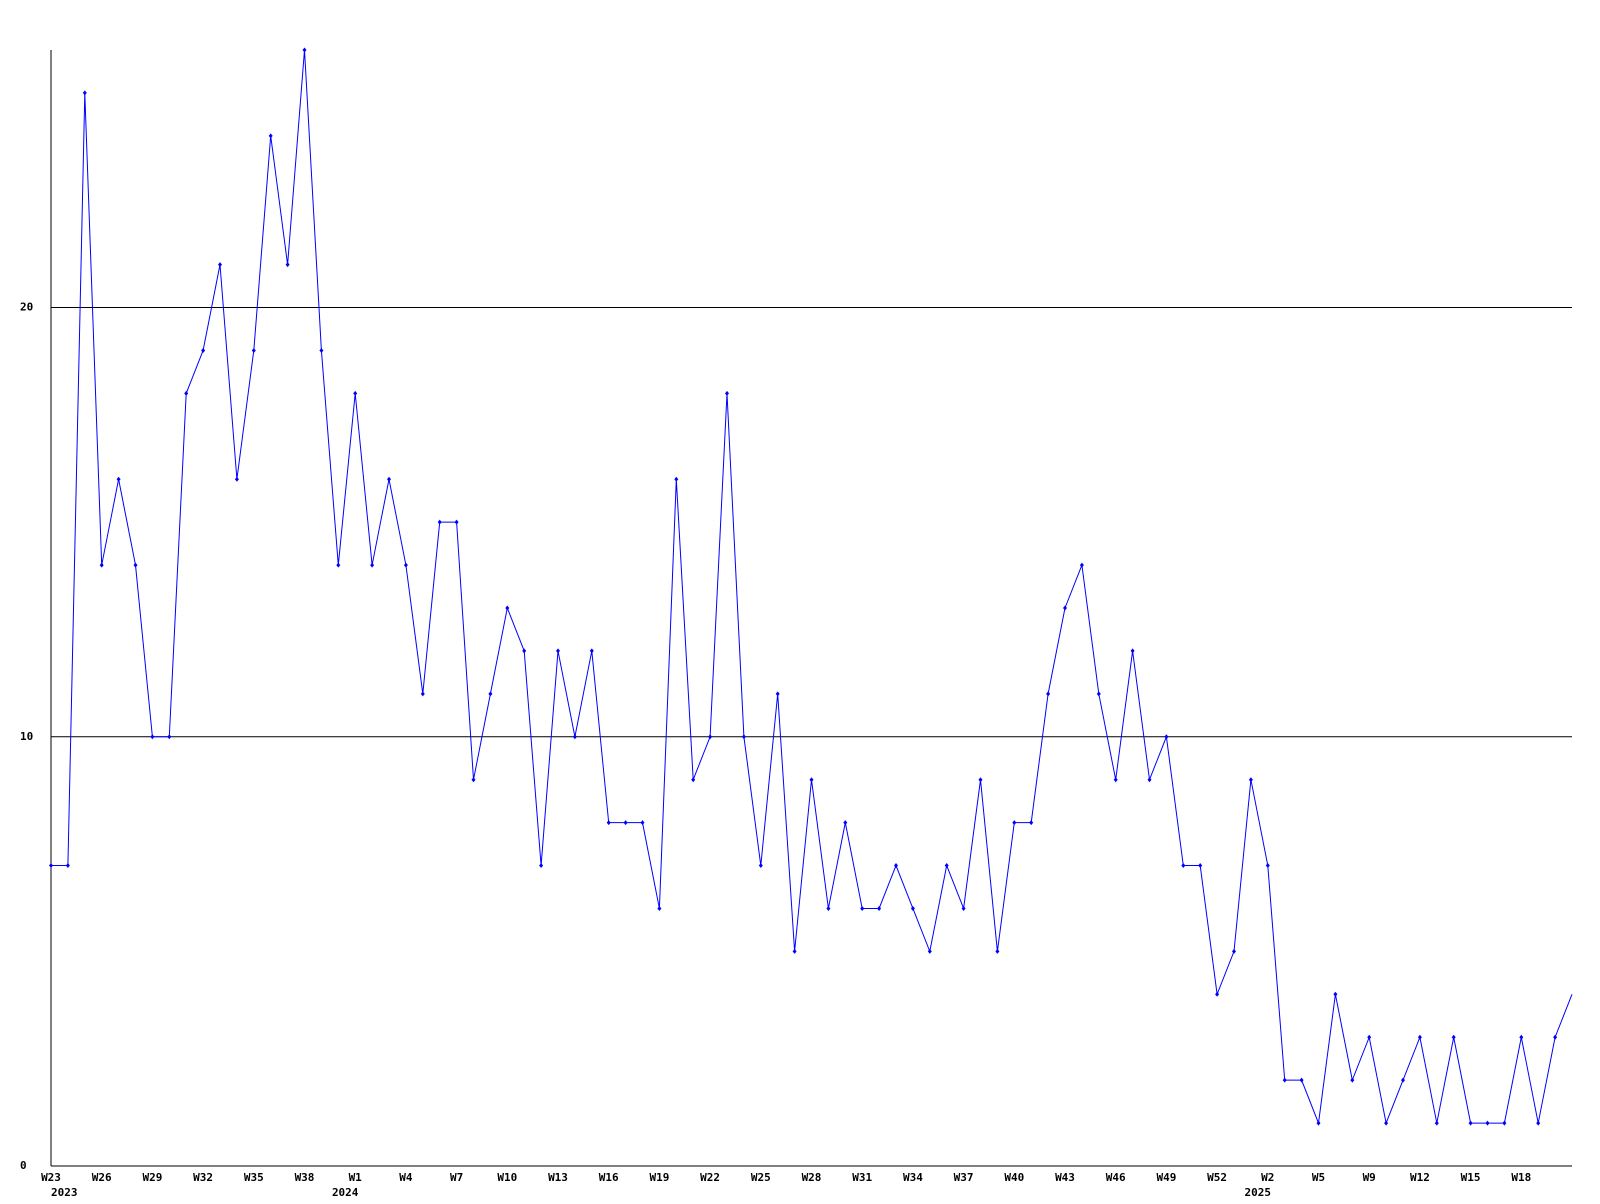  I want to click on x-tick-label: W22, so click(710, 1177).